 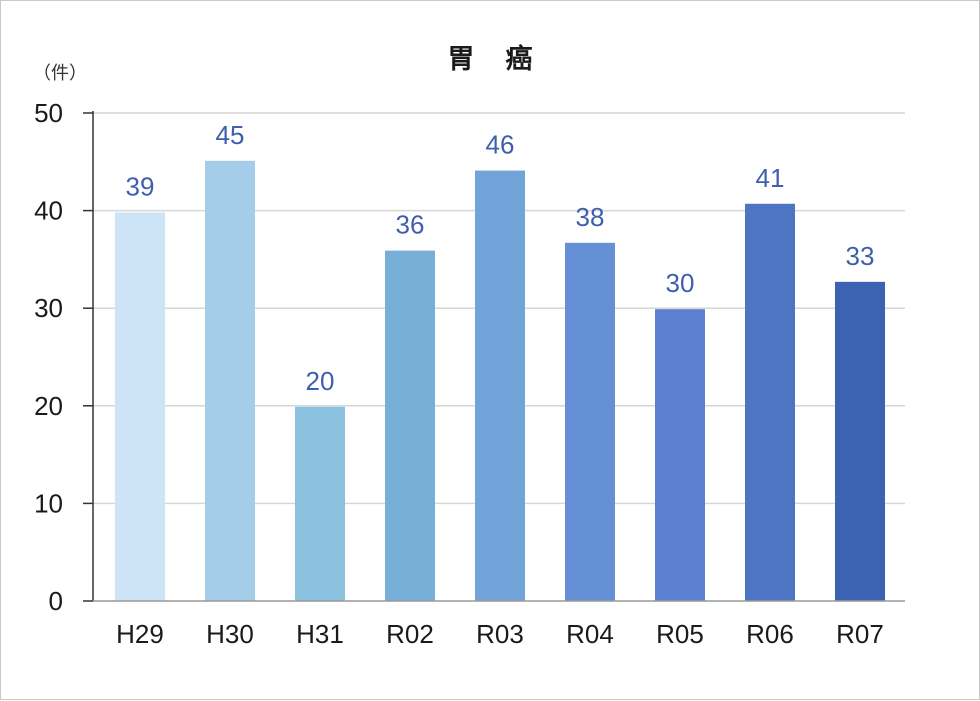 I want to click on y-tick-label: 50, so click(x=48, y=113).